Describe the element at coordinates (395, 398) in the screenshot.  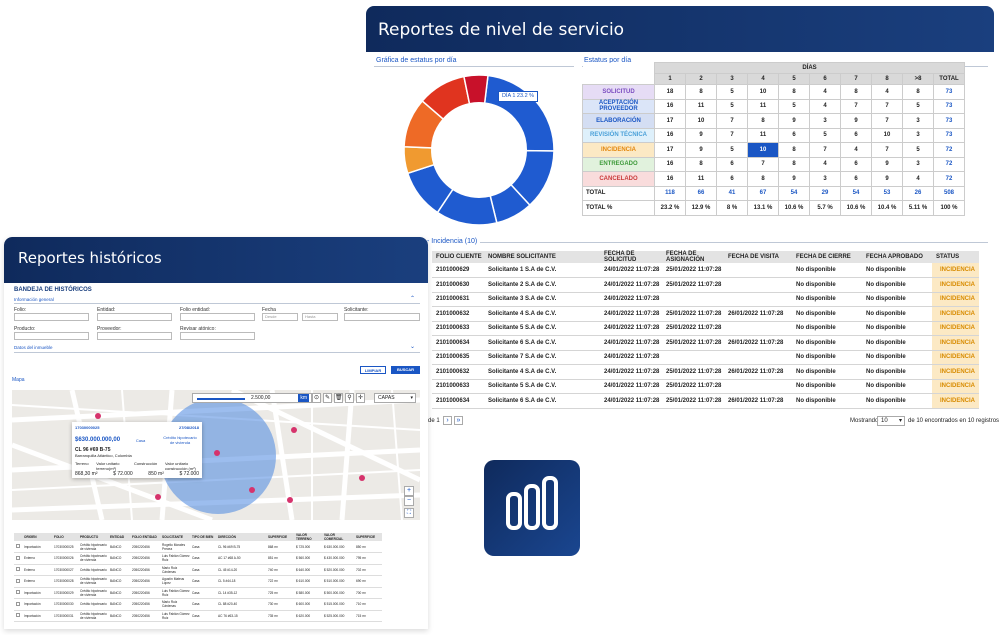
I see `layers-select: CAPAS ▾` at that location.